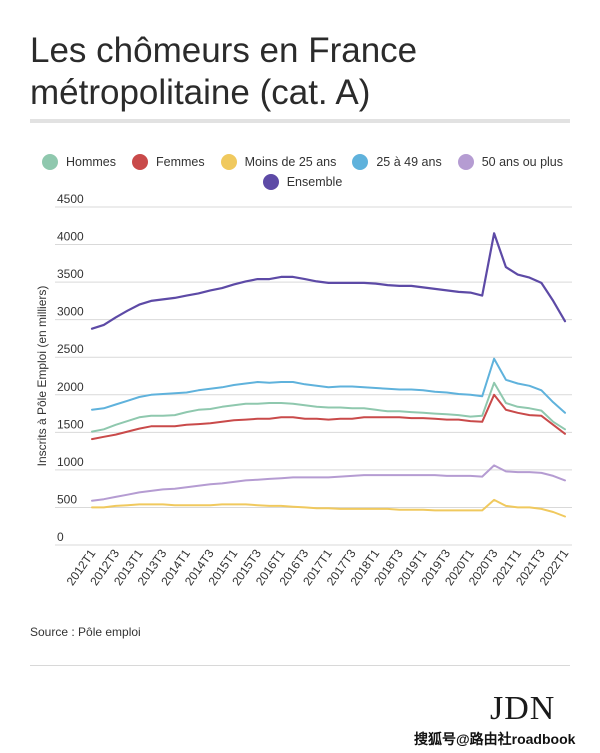 This screenshot has height=753, width=600. I want to click on legend-item-50-ans-ou-plus: 50 ans ou plus, so click(510, 162).